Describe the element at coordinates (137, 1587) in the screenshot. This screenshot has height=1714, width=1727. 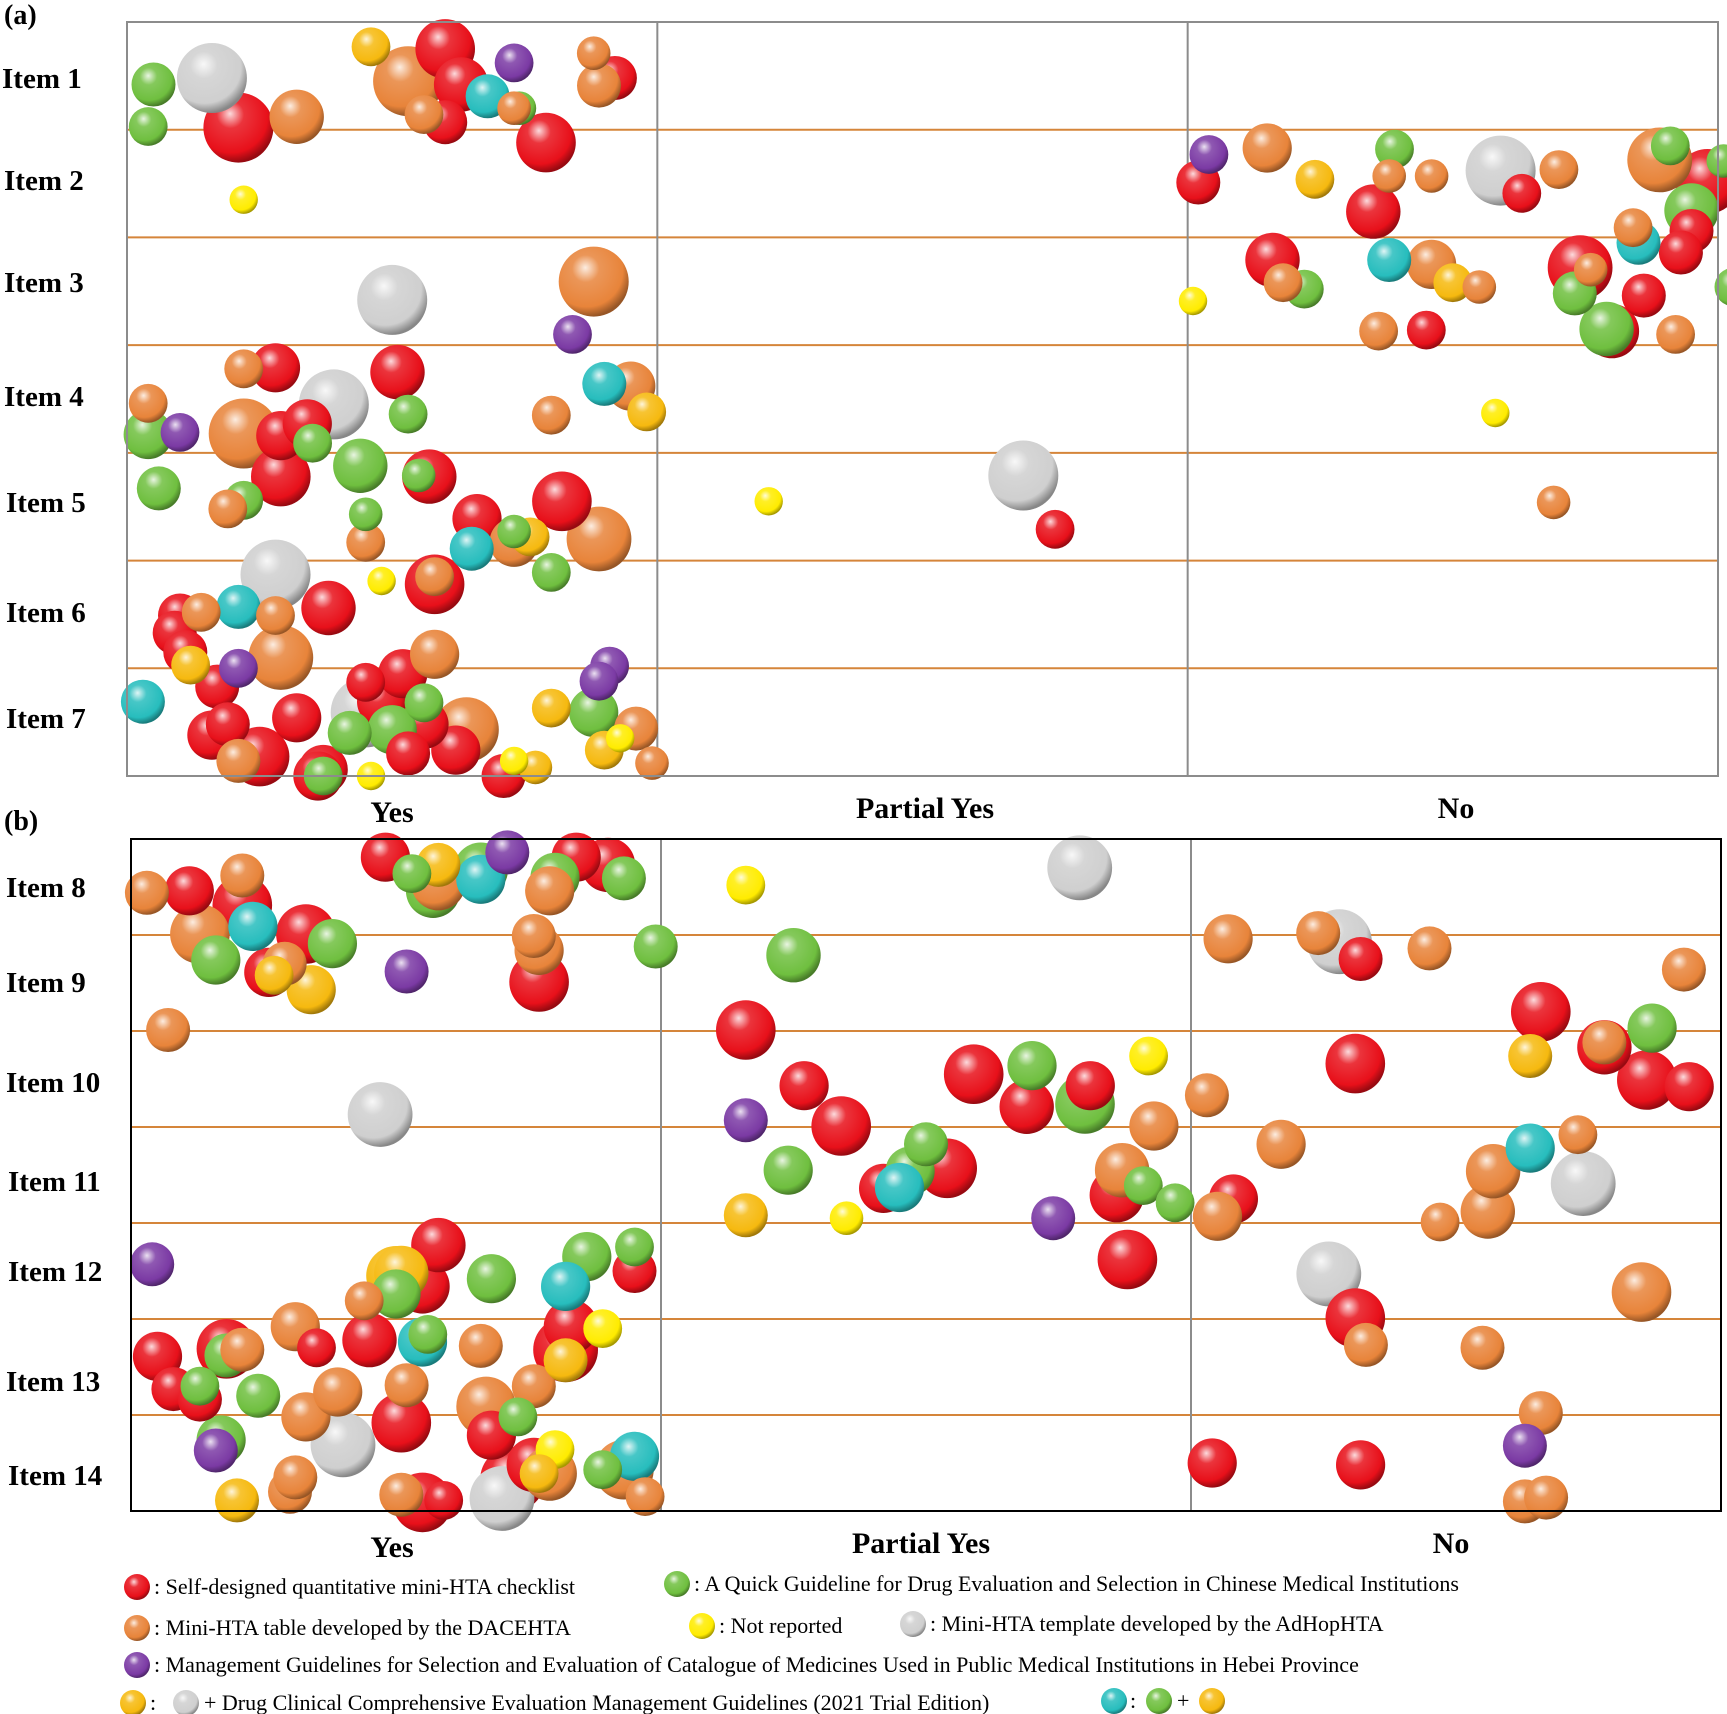
I see `legend-marker-red` at that location.